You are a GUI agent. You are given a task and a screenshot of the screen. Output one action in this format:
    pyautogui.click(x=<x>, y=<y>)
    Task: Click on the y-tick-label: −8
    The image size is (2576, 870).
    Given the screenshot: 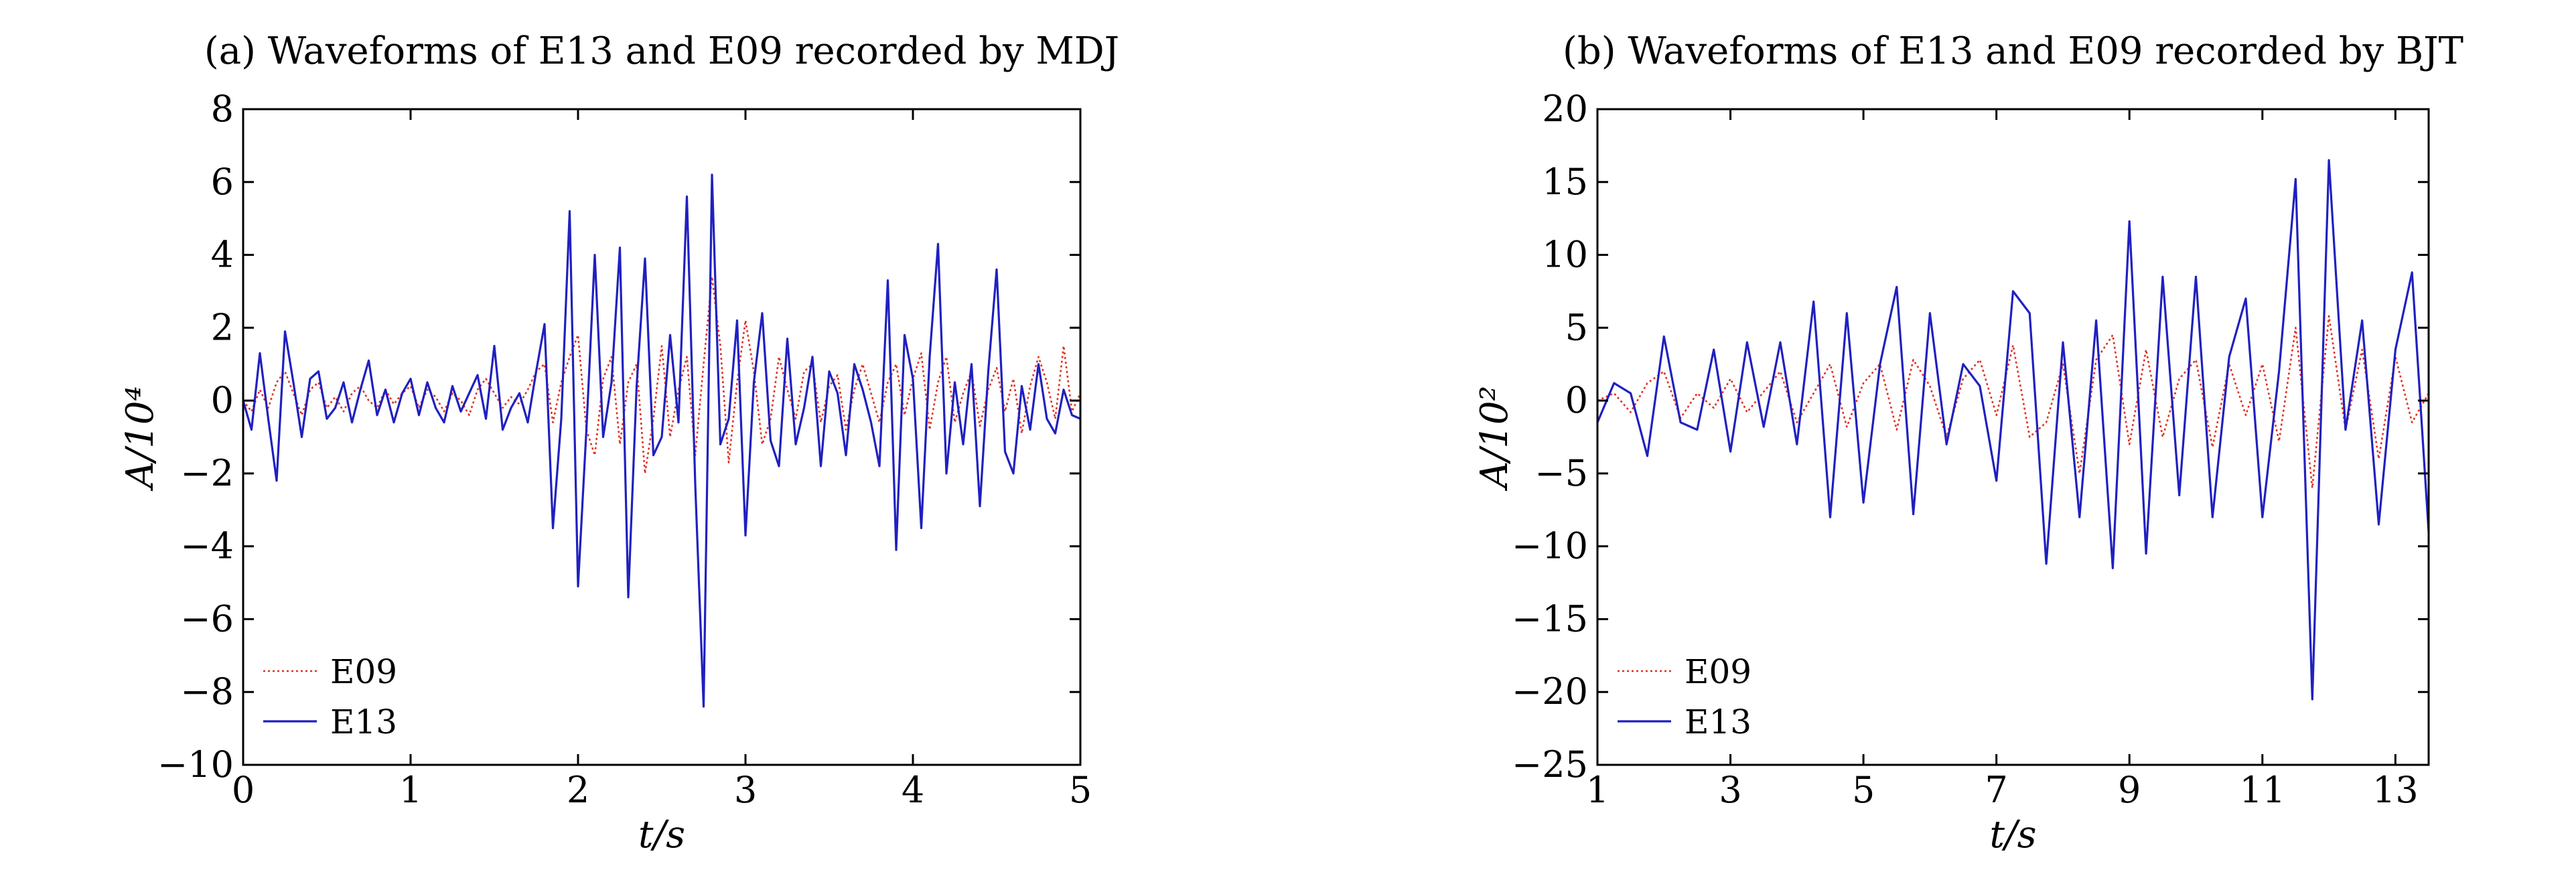 What is the action you would take?
    pyautogui.click(x=207, y=691)
    